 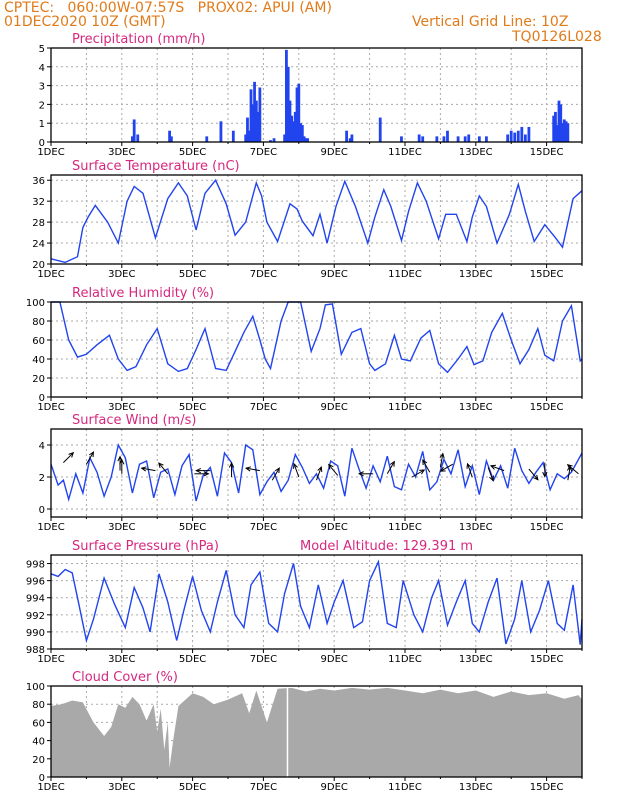 I want to click on y-tick-label: 994, so click(x=35, y=599).